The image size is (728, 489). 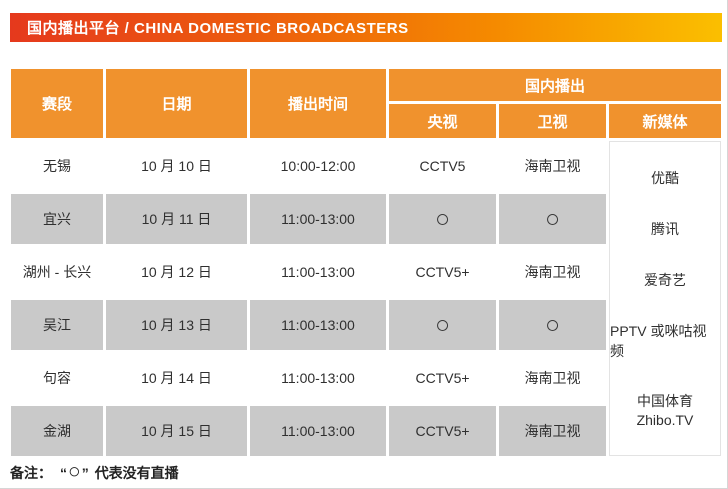 What do you see at coordinates (555, 85) in the screenshot?
I see `header-domestic-group: 国内播出` at bounding box center [555, 85].